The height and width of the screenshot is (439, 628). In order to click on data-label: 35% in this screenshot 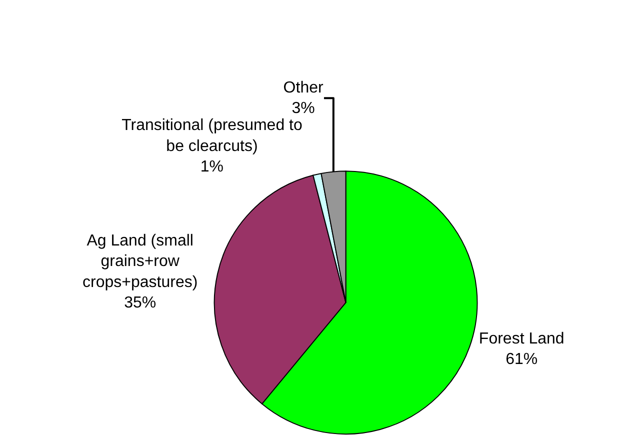, I will do `click(140, 303)`.